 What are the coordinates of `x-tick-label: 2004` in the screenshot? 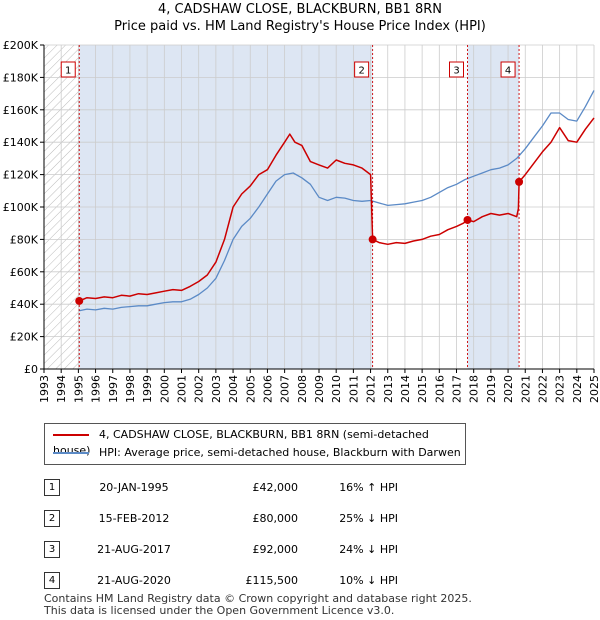 It's located at (233, 389).